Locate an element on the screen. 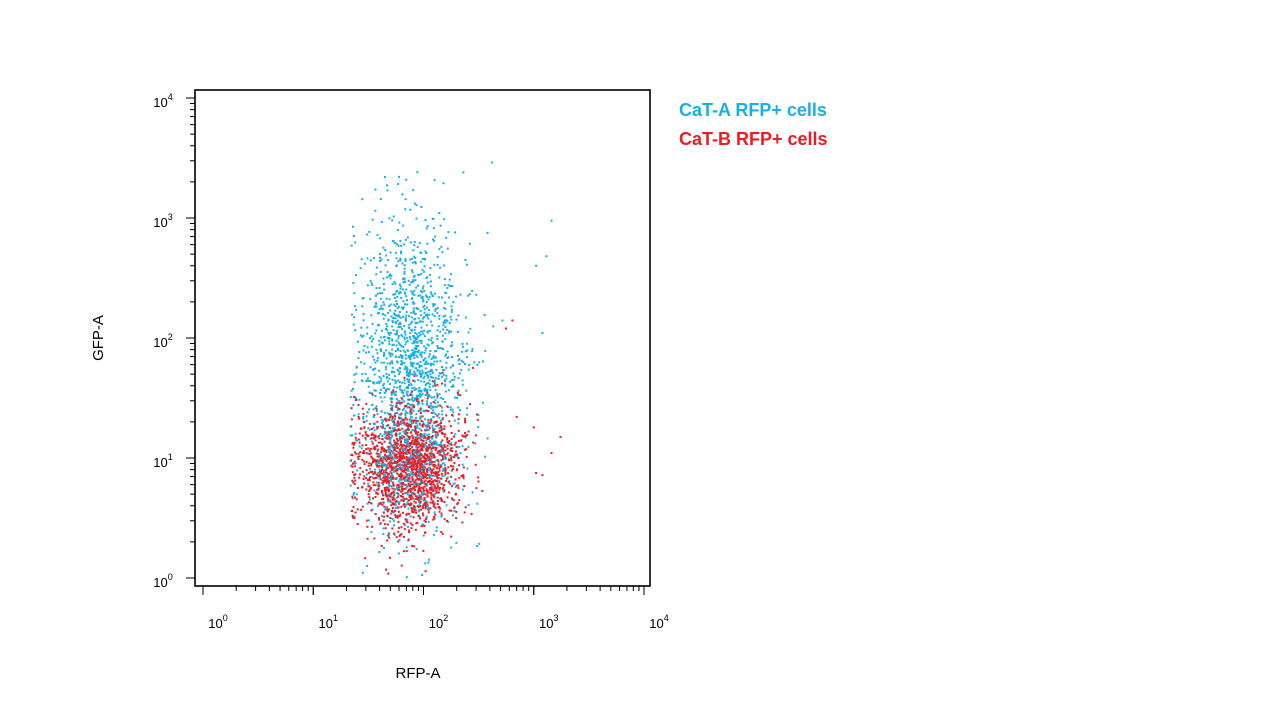 The width and height of the screenshot is (1280, 720). y-tick-label: 104 is located at coordinates (162, 101).